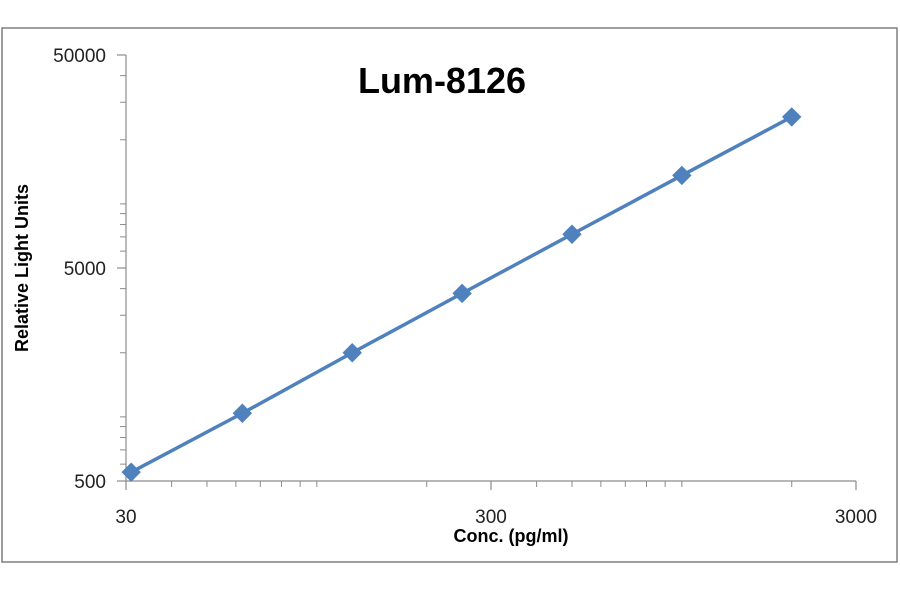  What do you see at coordinates (125, 517) in the screenshot?
I see `x-tick-label: 30` at bounding box center [125, 517].